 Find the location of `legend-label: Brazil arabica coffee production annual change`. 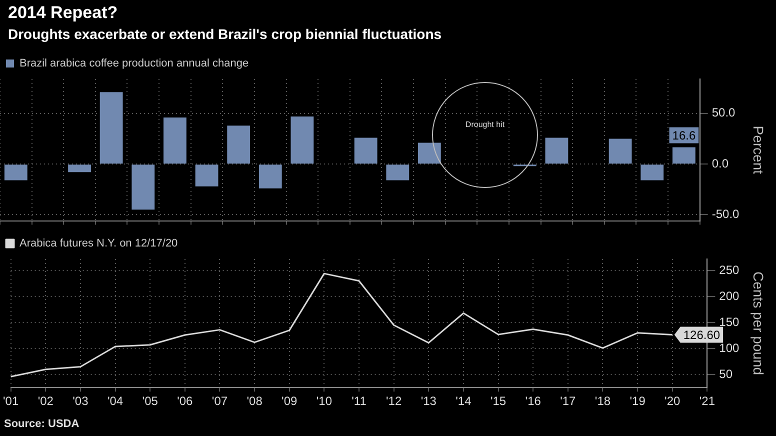

legend-label: Brazil arabica coffee production annual change is located at coordinates (134, 64).